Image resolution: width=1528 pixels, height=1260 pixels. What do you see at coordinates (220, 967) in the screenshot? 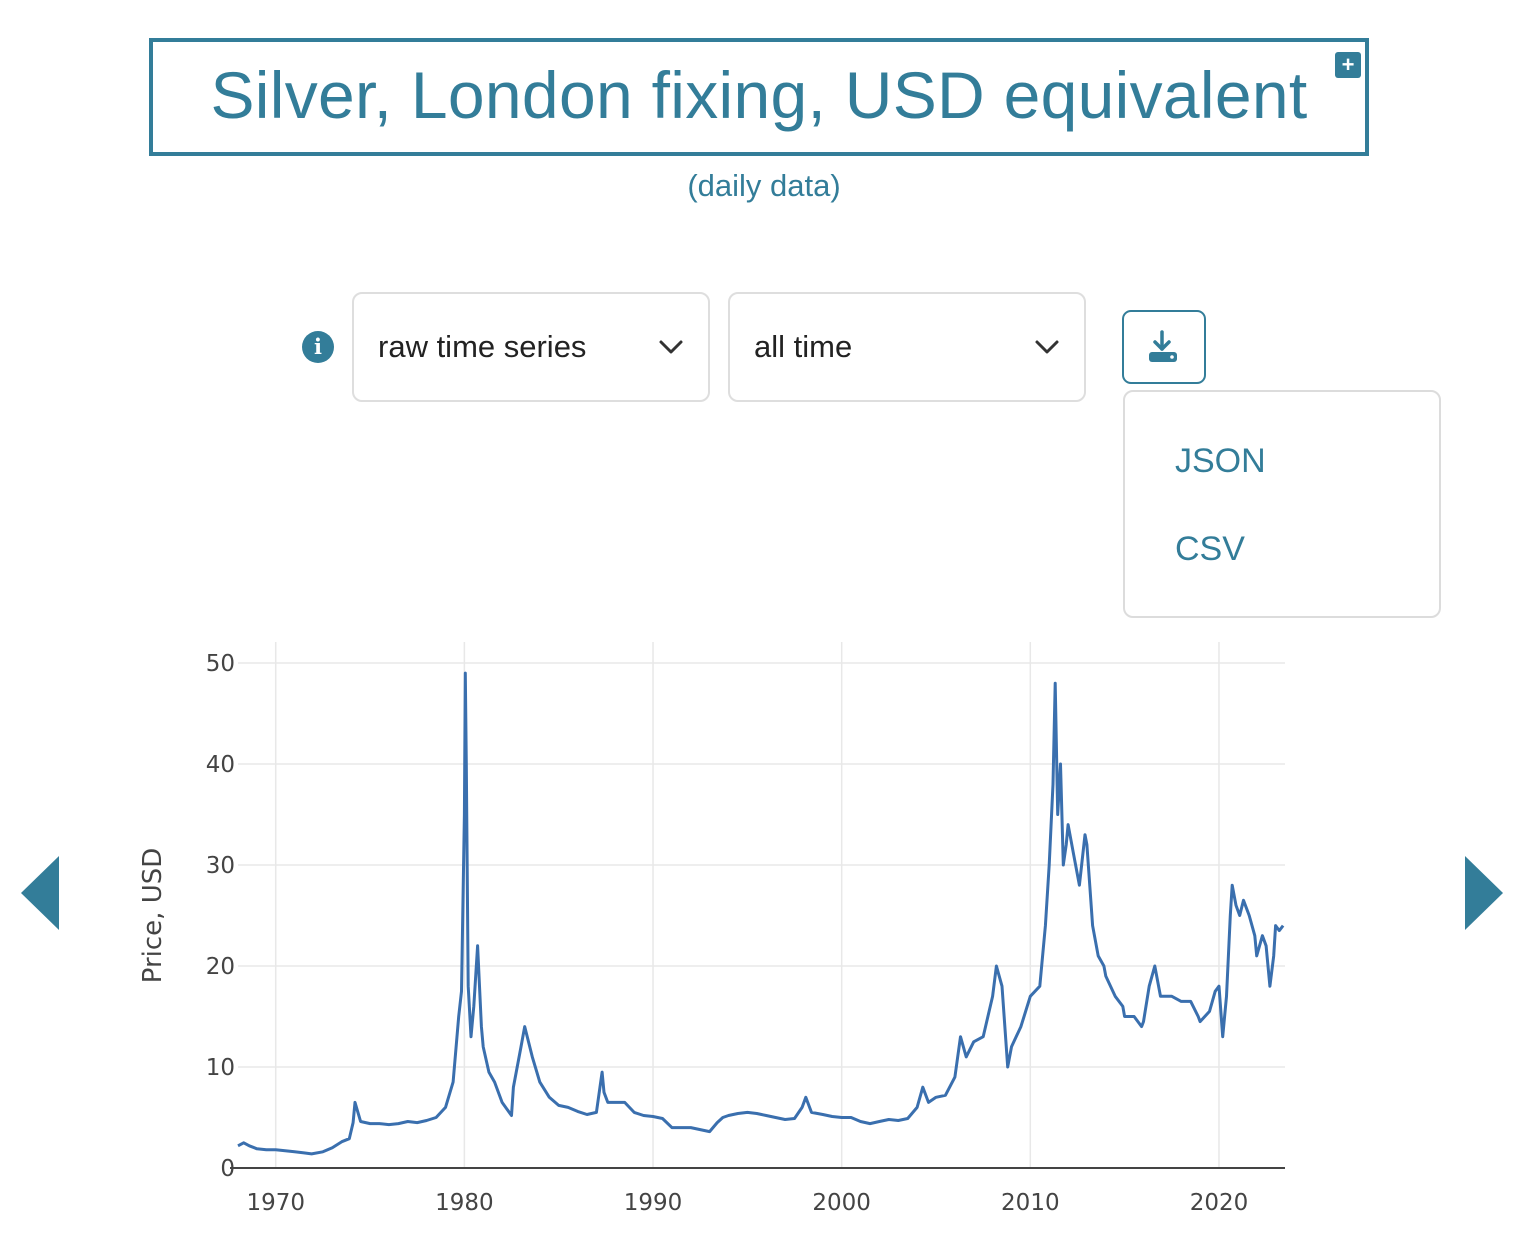
I see `y-tick-label: 20` at bounding box center [220, 967].